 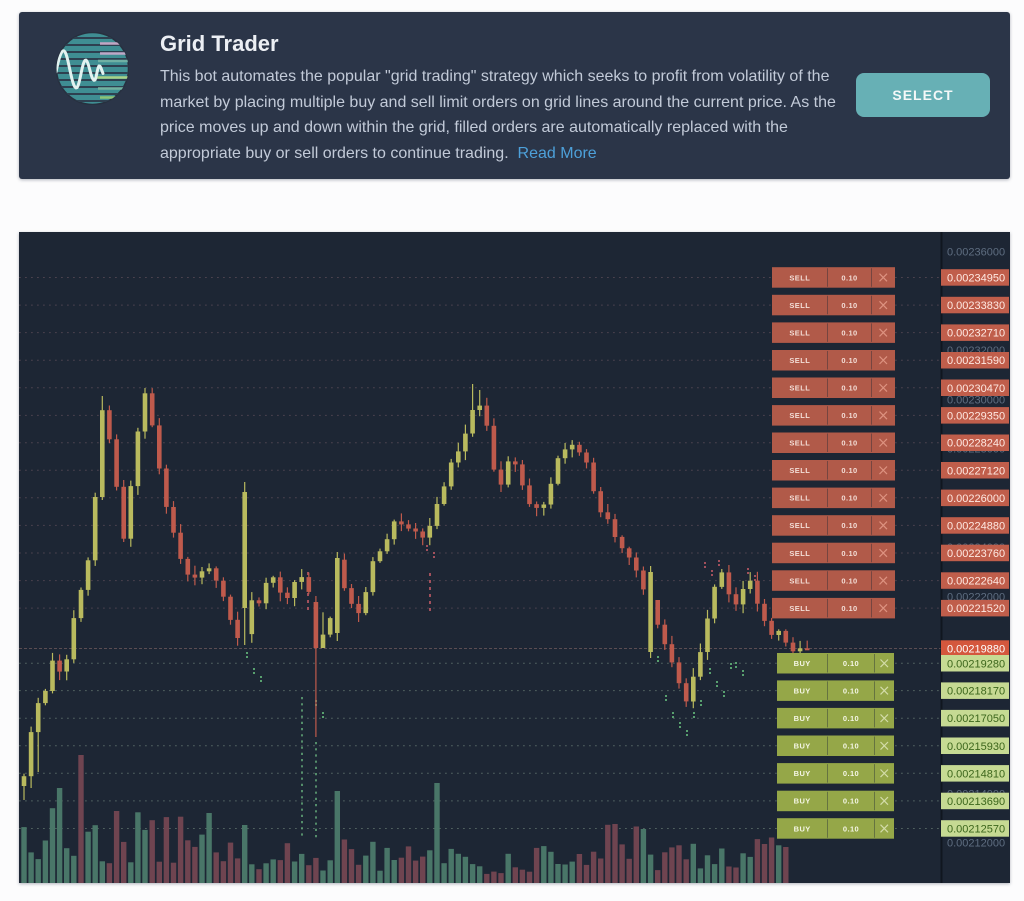 I want to click on svg-text: 0.00224880, so click(x=976, y=526).